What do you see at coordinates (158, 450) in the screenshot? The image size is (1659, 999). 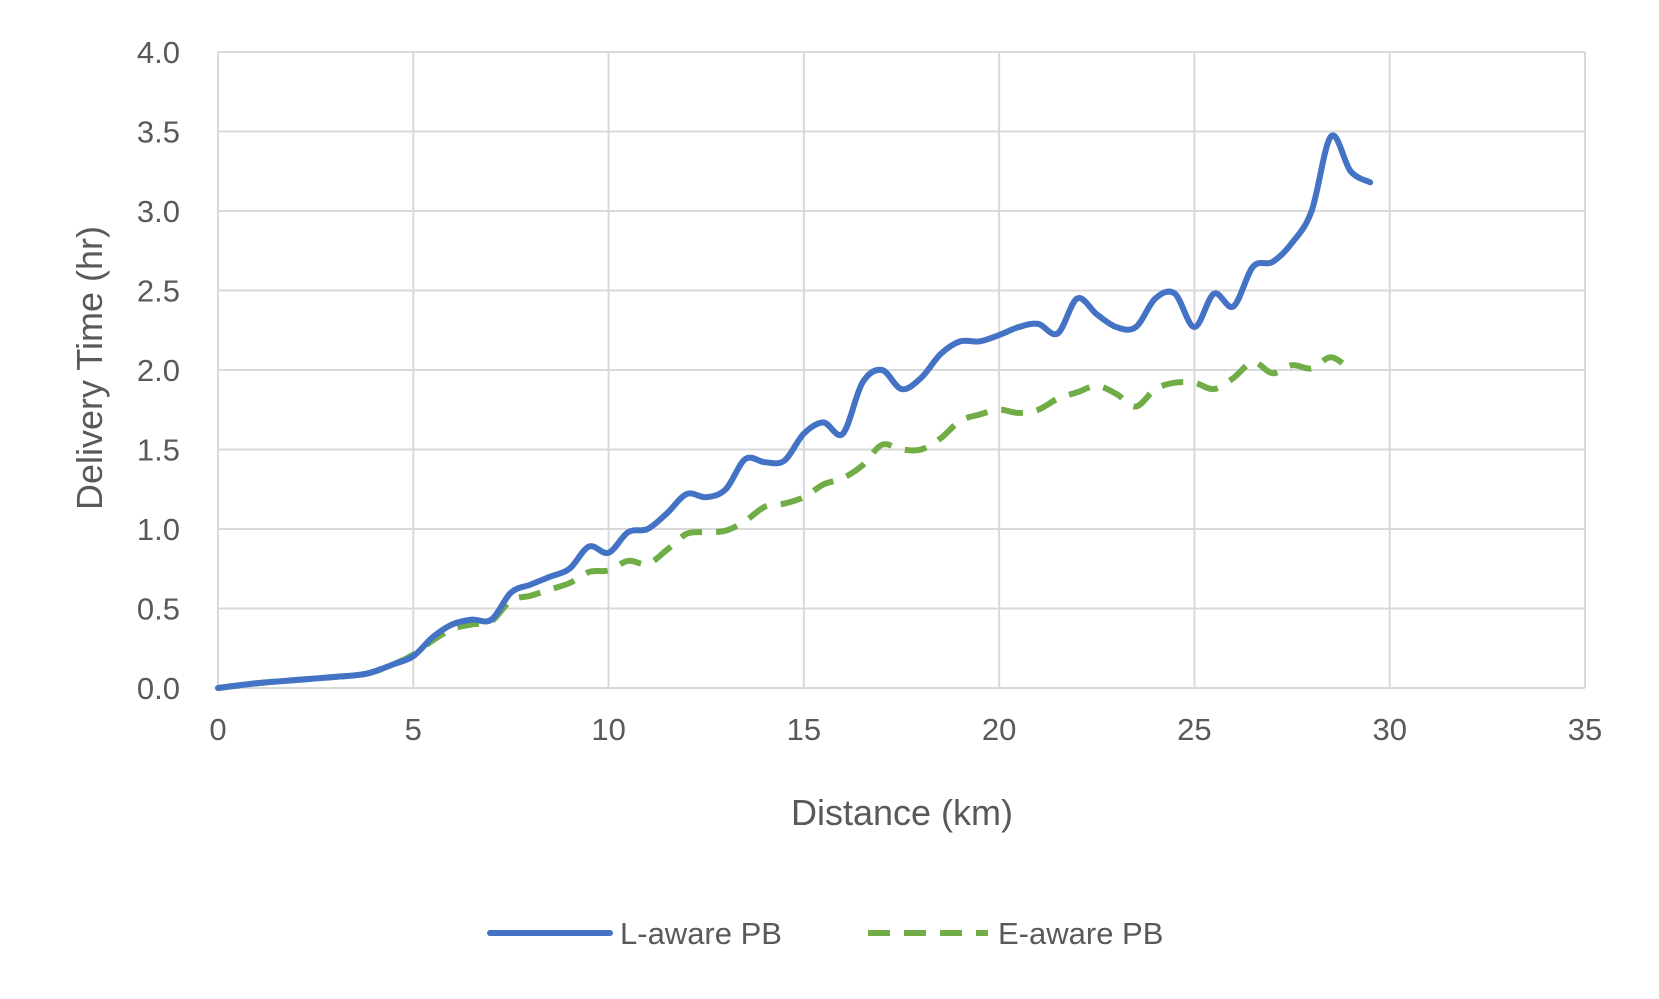 I see `y-tick-label-3: 1.5` at bounding box center [158, 450].